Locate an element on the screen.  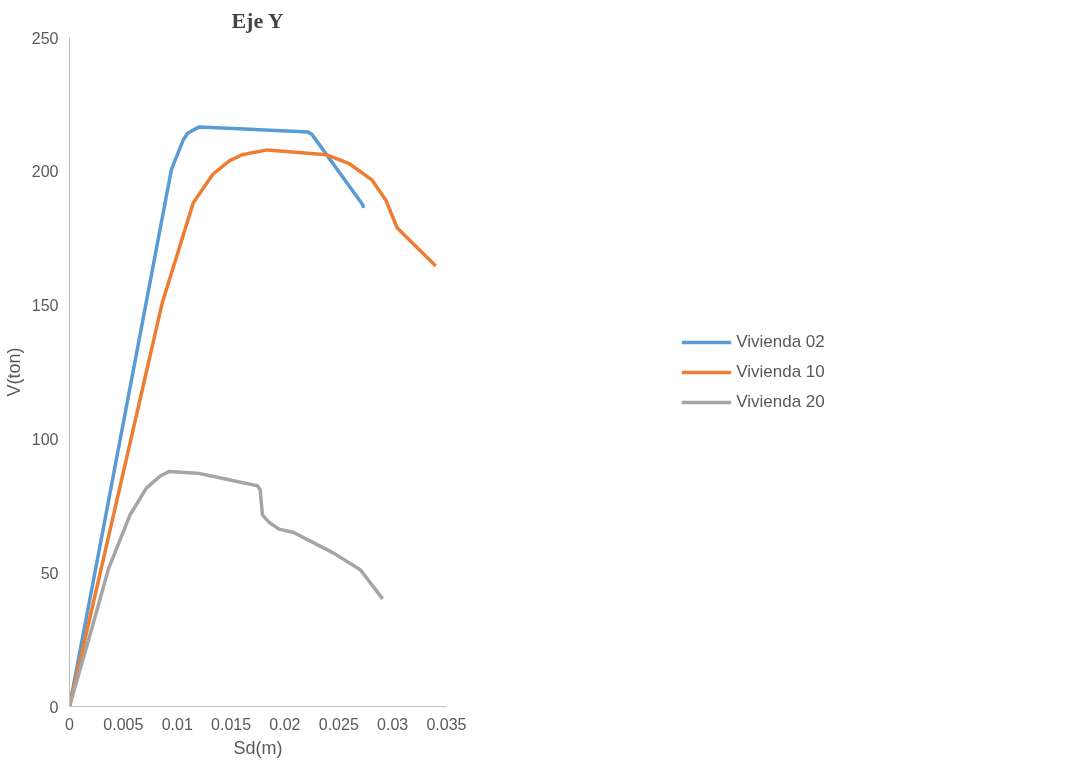
chart-title: Eje Y is located at coordinates (257, 20).